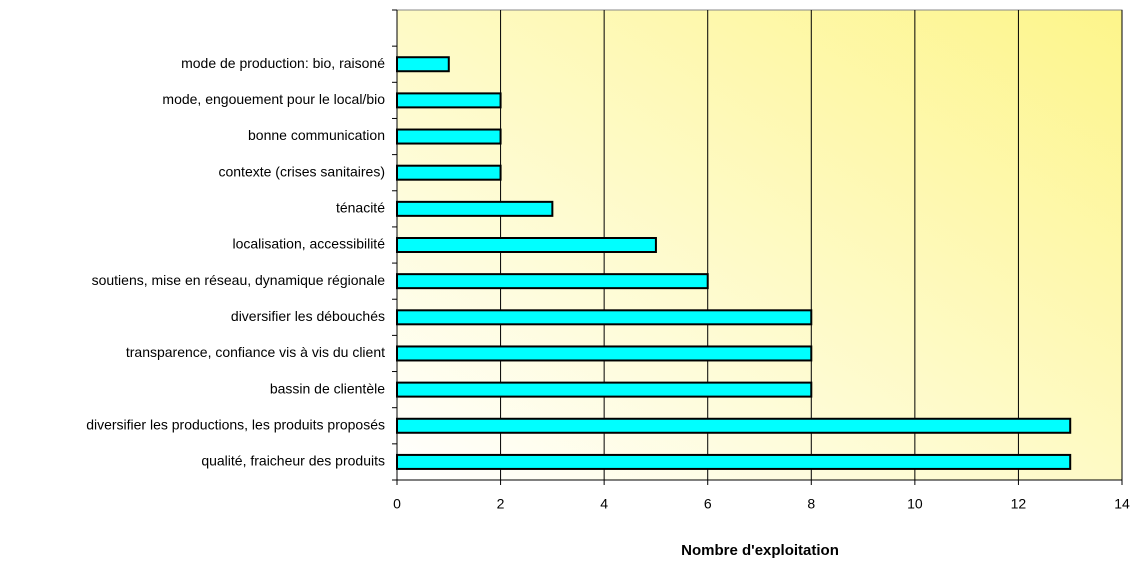 This screenshot has width=1138, height=566. Describe the element at coordinates (273, 99) in the screenshot. I see `y-tick-label: mode, engouement pour le local/bio` at that location.